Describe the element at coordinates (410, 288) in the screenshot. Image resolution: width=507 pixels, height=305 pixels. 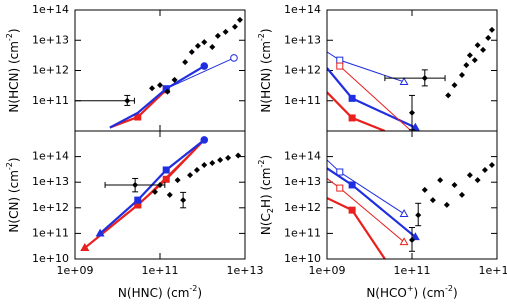
I see `label-part: +` at that location.